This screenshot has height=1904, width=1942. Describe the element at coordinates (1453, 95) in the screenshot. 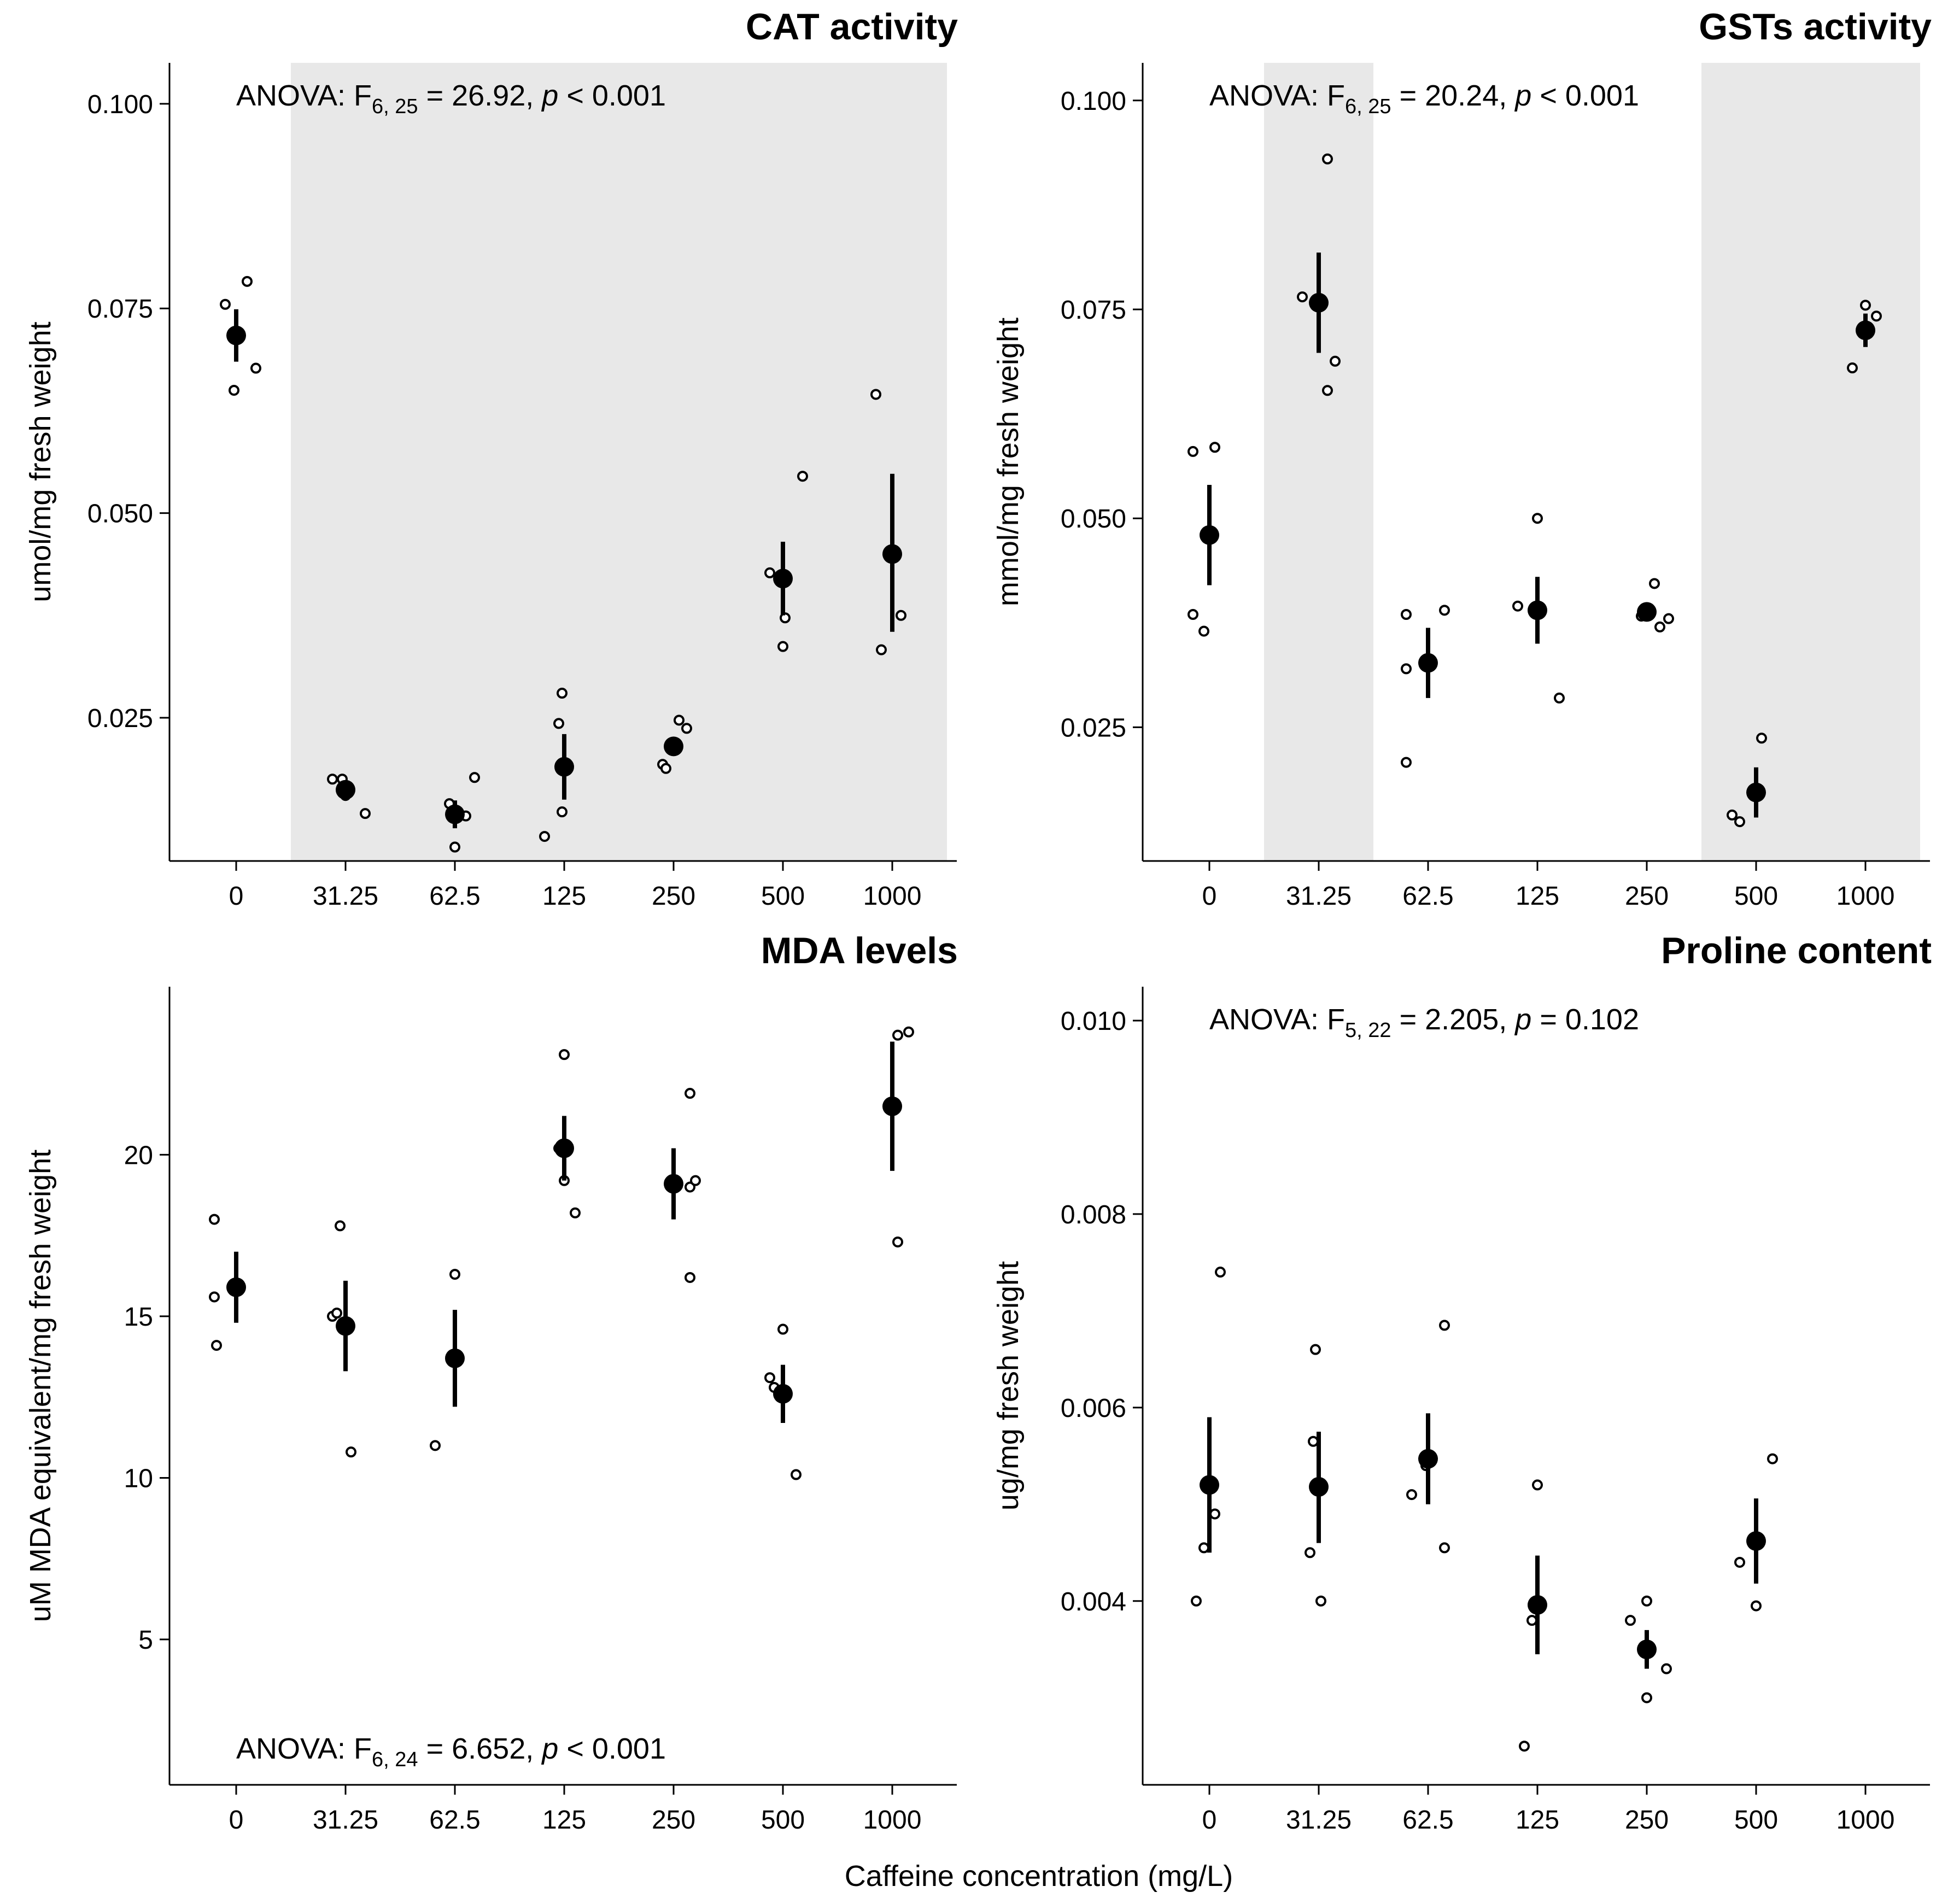

I see `anova-stat: = 20.24,` at that location.